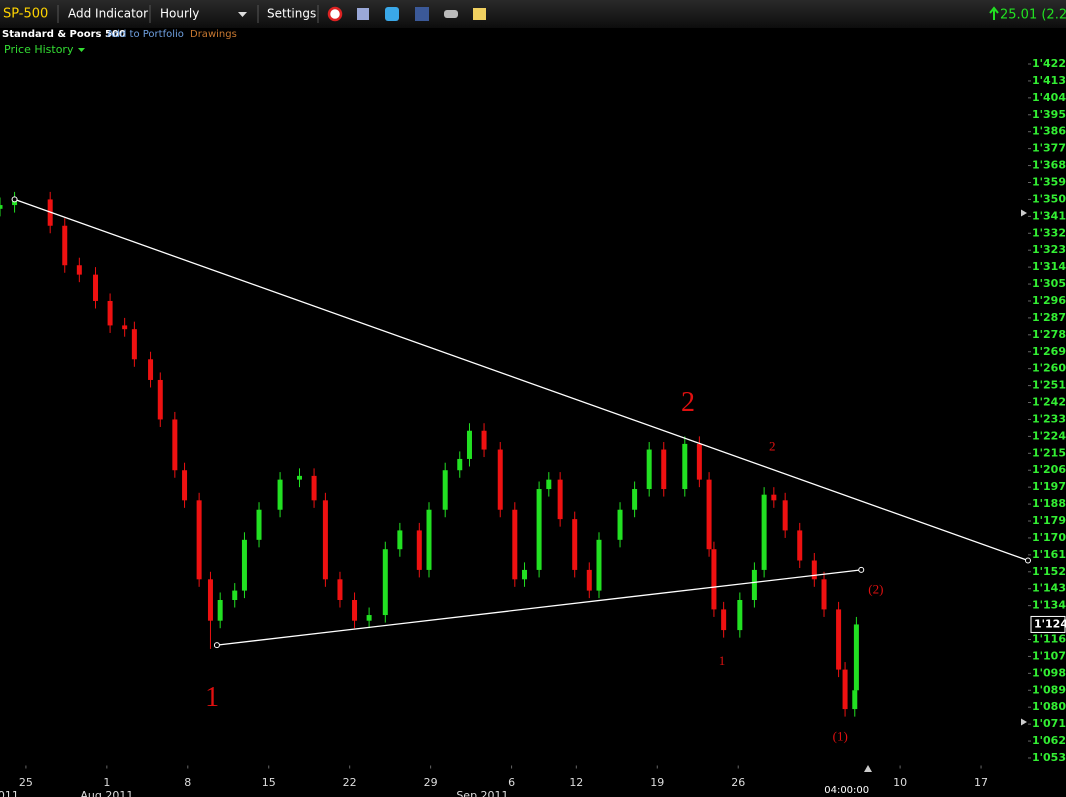 This screenshot has width=1066, height=797. I want to click on drawings: Drawings, so click(213, 34).